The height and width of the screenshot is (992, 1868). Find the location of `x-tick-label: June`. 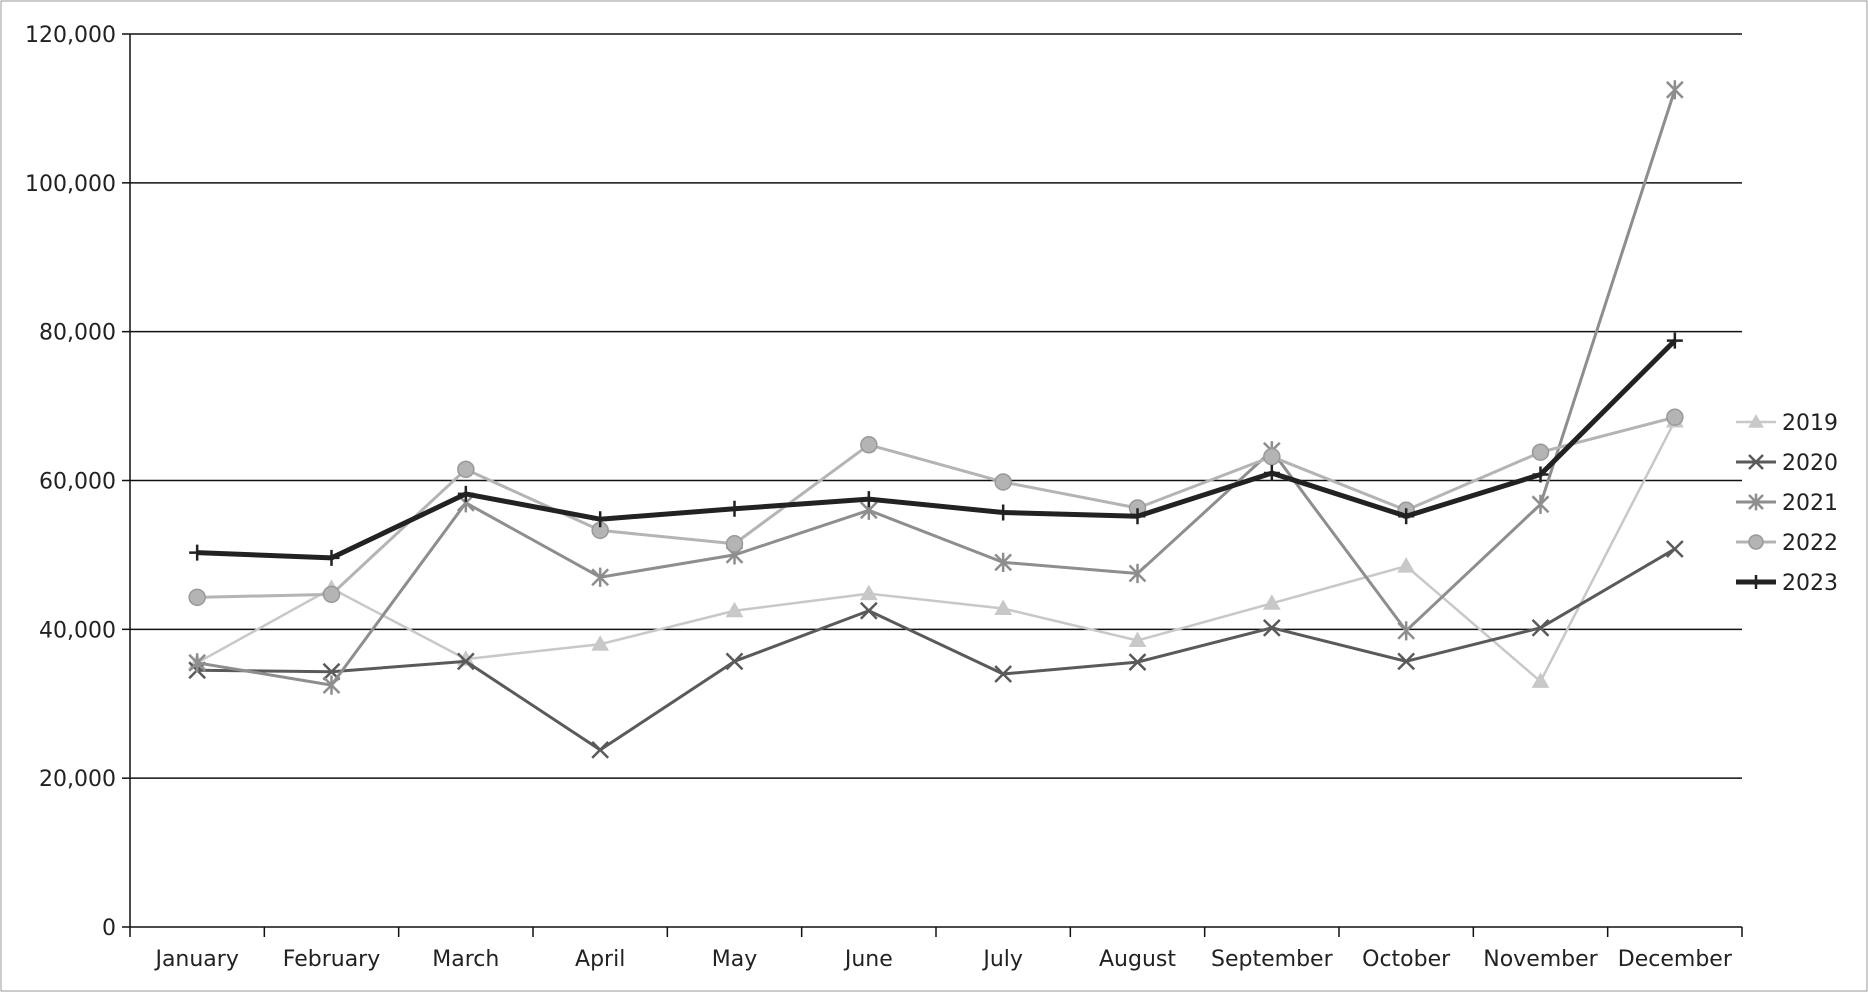

x-tick-label: June is located at coordinates (868, 959).